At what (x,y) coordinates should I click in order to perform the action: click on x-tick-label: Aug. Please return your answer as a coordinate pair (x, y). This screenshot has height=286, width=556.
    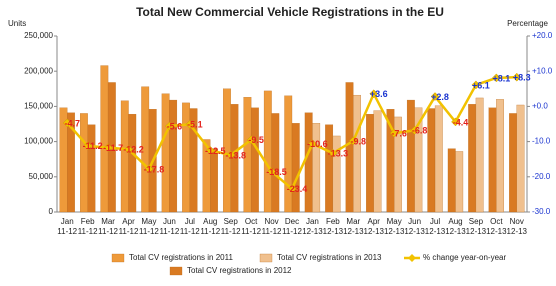
    Looking at the image, I should click on (455, 221).